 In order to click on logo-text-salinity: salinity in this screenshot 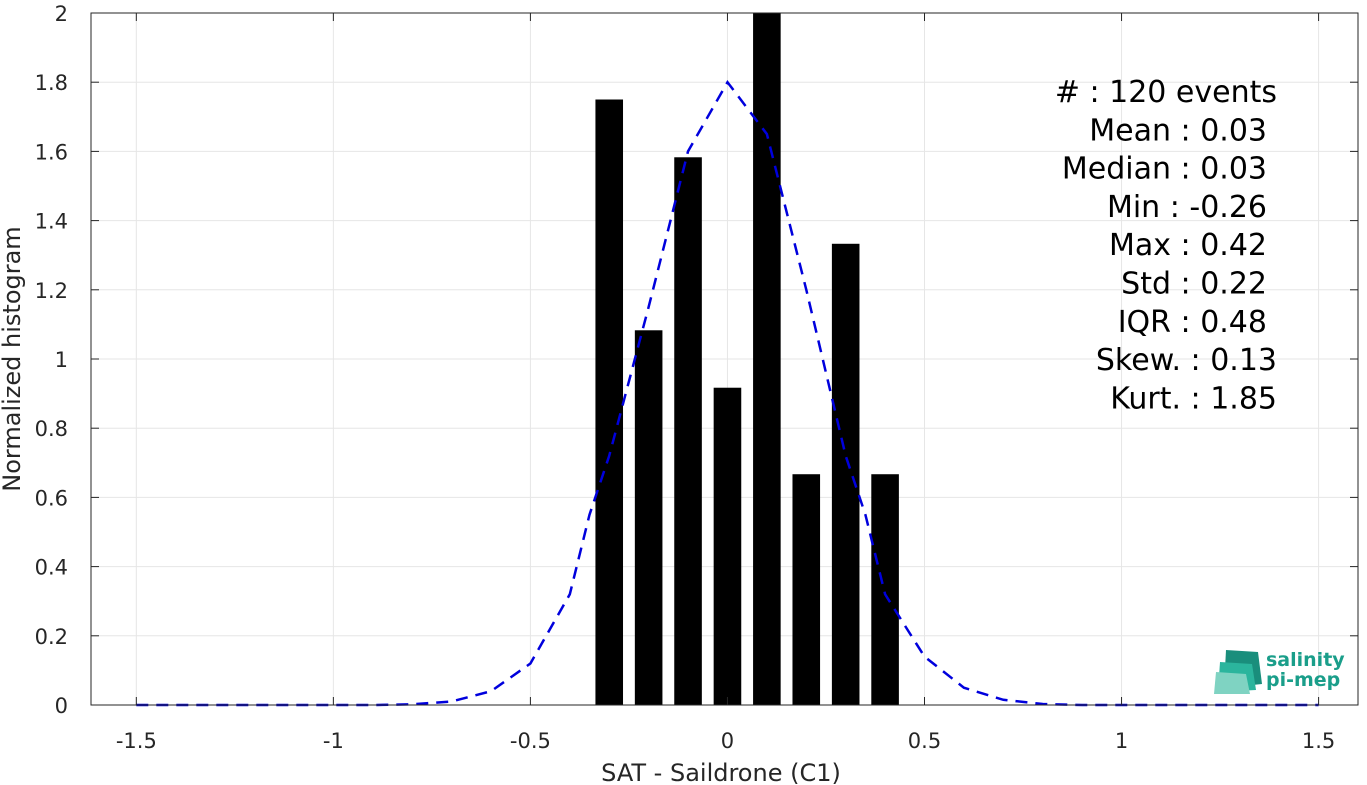, I will do `click(1305, 660)`.